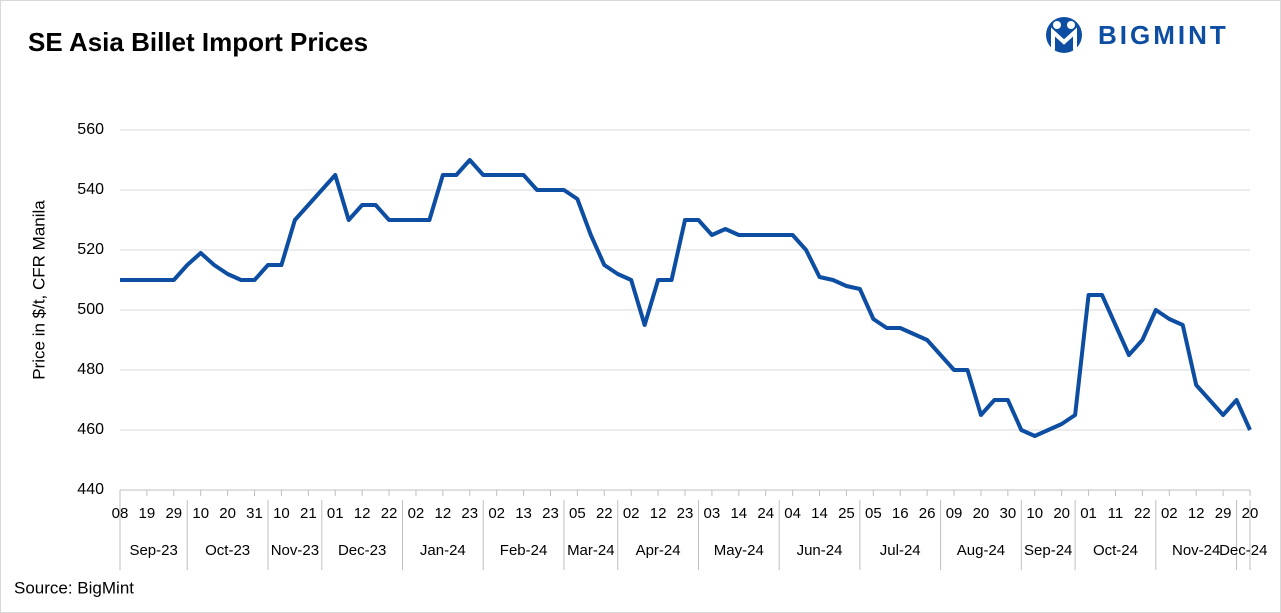 The height and width of the screenshot is (613, 1281). I want to click on logo-text: BIGMINT, so click(1163, 35).